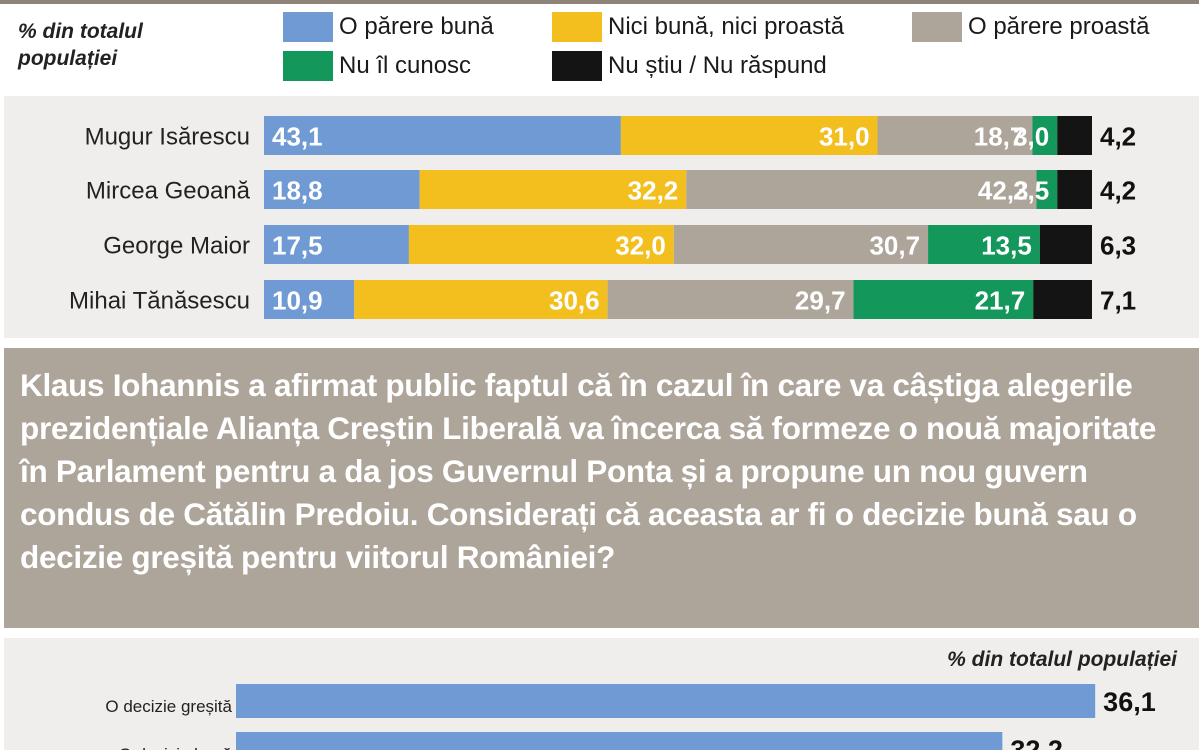 The height and width of the screenshot is (750, 1199). Describe the element at coordinates (297, 191) in the screenshot. I see `value-label: 18,8` at that location.